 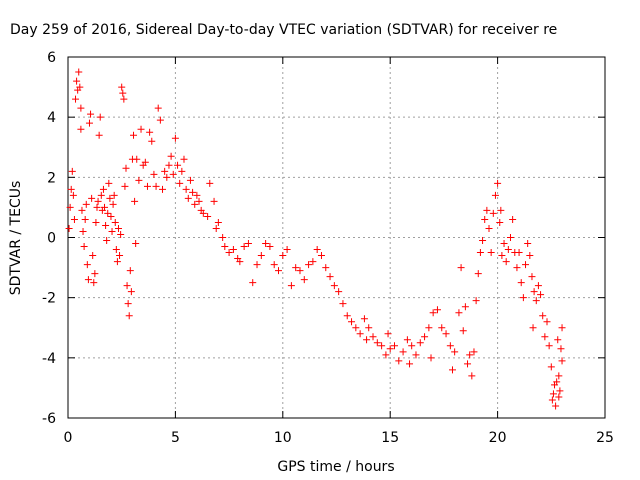 I want to click on x-tick-label: 25, so click(x=605, y=438).